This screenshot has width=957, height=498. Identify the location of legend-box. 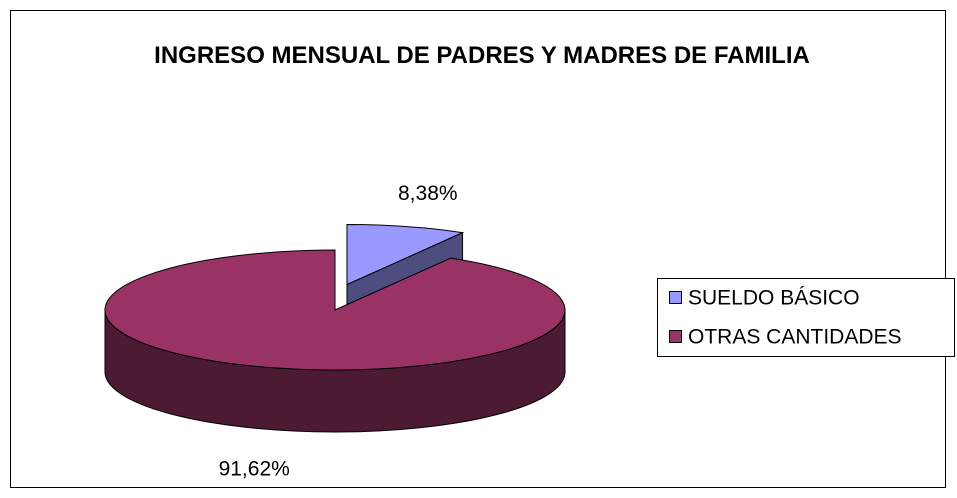
(806, 317).